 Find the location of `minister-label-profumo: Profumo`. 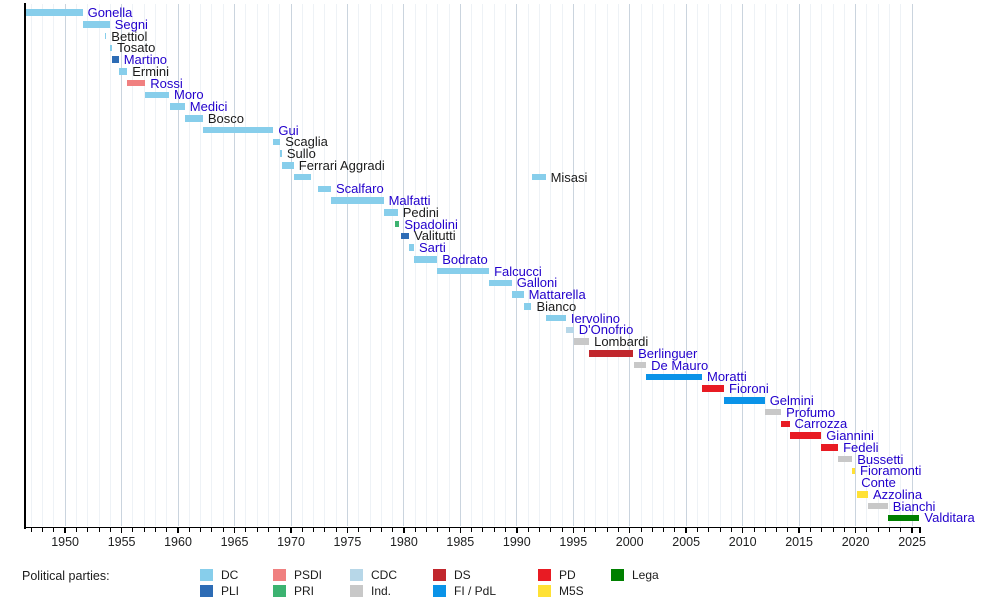

minister-label-profumo: Profumo is located at coordinates (811, 412).